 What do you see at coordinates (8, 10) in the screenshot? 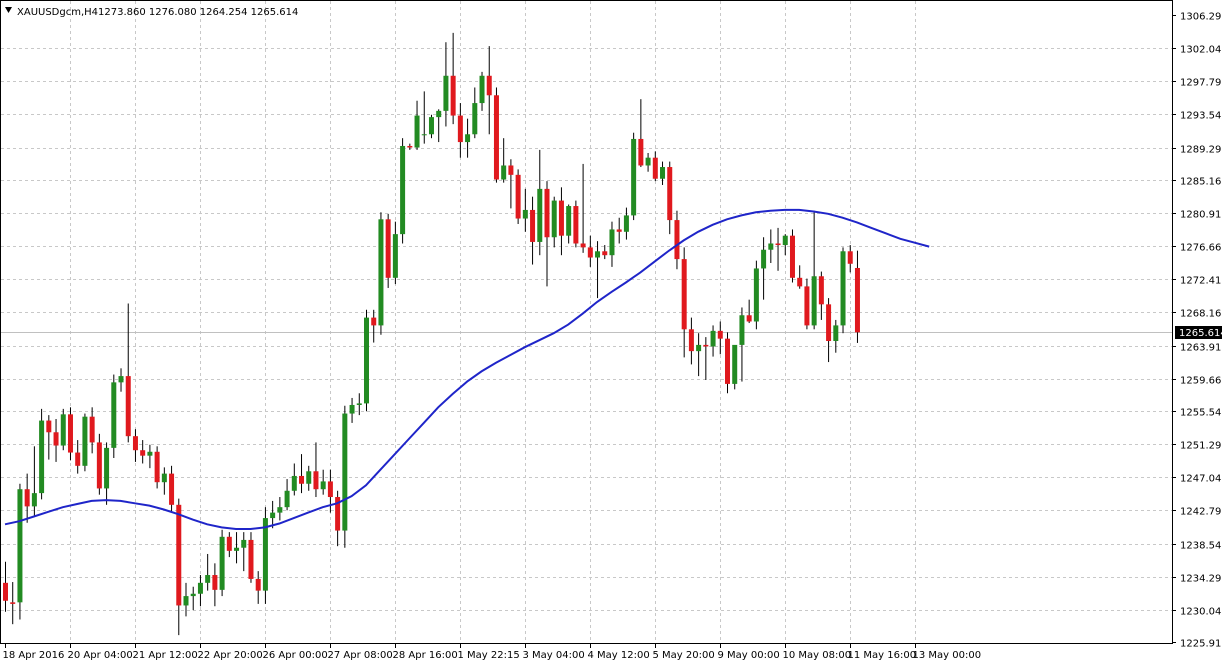
I see `chart-dropdown-icon` at bounding box center [8, 10].